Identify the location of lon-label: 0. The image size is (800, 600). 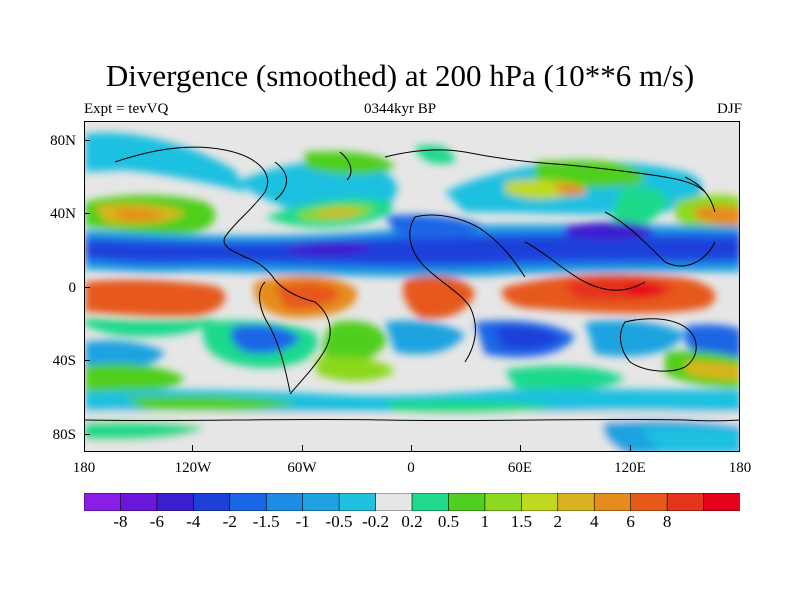
(411, 468).